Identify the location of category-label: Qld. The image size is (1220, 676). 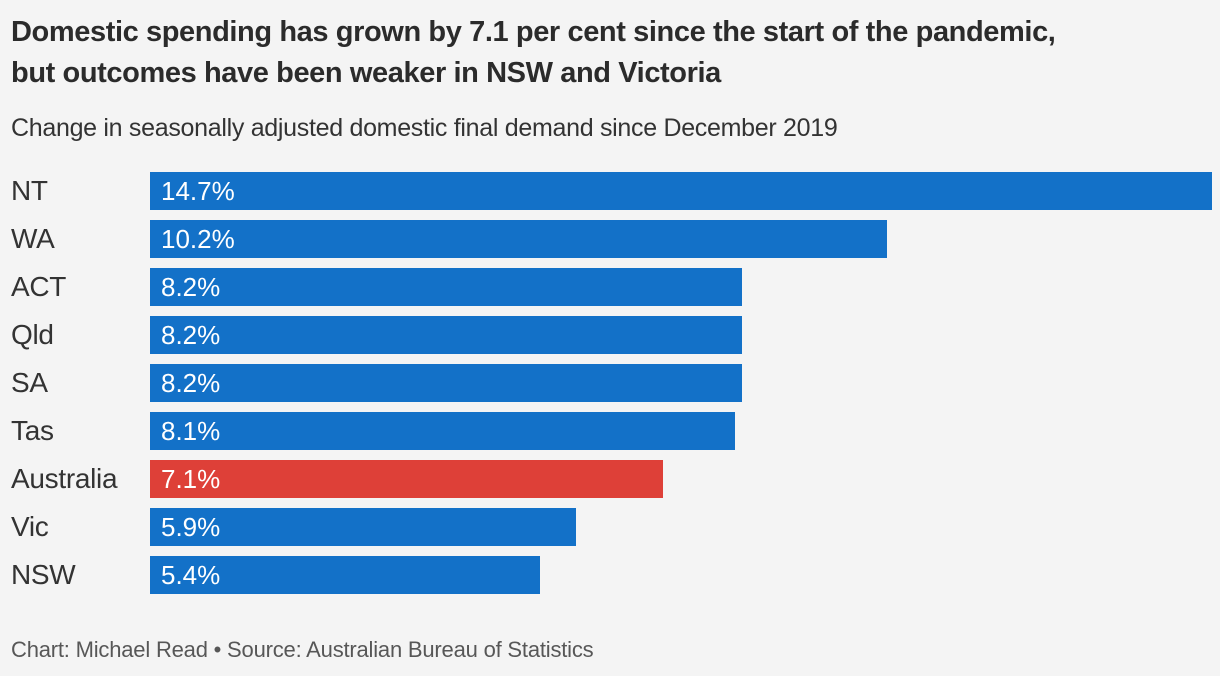
(32, 334).